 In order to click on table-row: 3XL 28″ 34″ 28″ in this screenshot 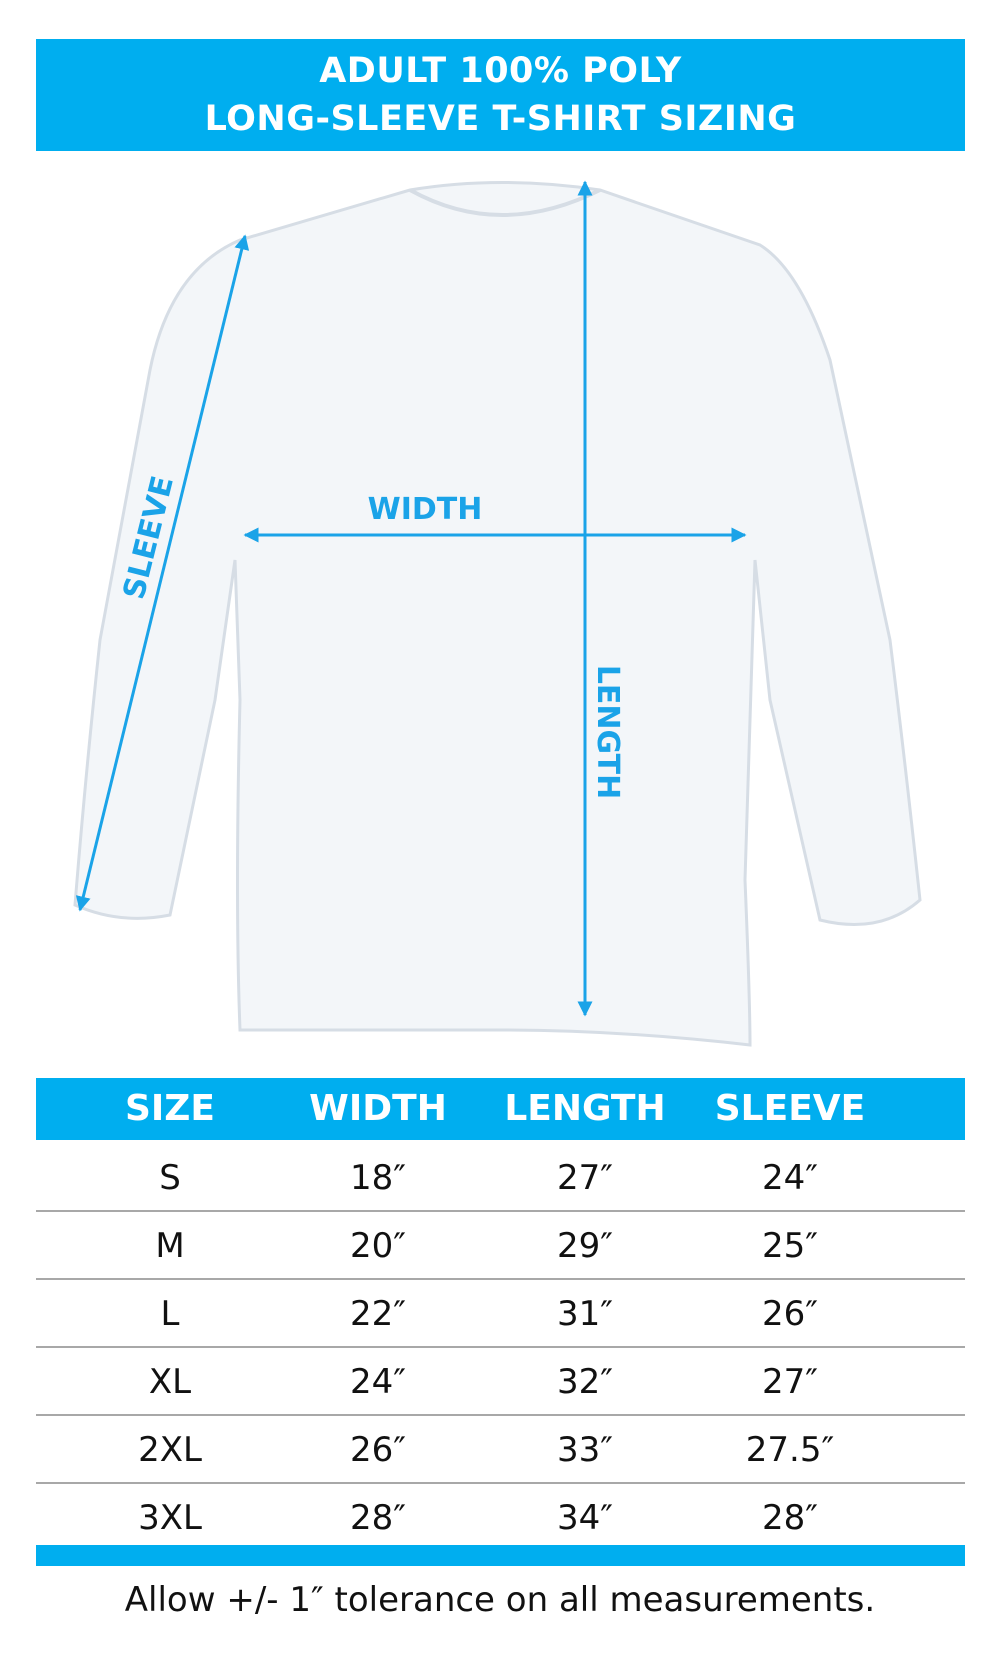, I will do `click(500, 1516)`.